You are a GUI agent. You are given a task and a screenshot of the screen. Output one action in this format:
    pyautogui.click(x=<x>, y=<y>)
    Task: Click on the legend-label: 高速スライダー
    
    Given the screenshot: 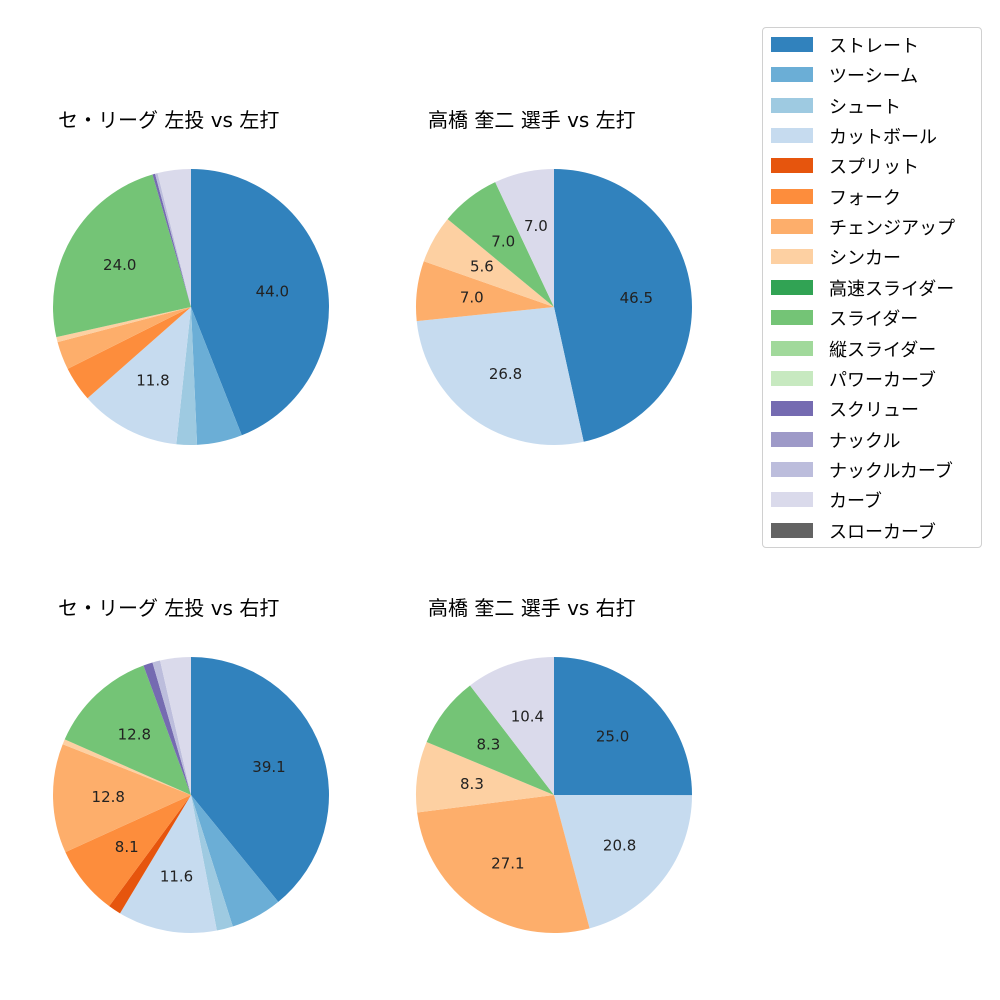 What is the action you would take?
    pyautogui.click(x=892, y=289)
    